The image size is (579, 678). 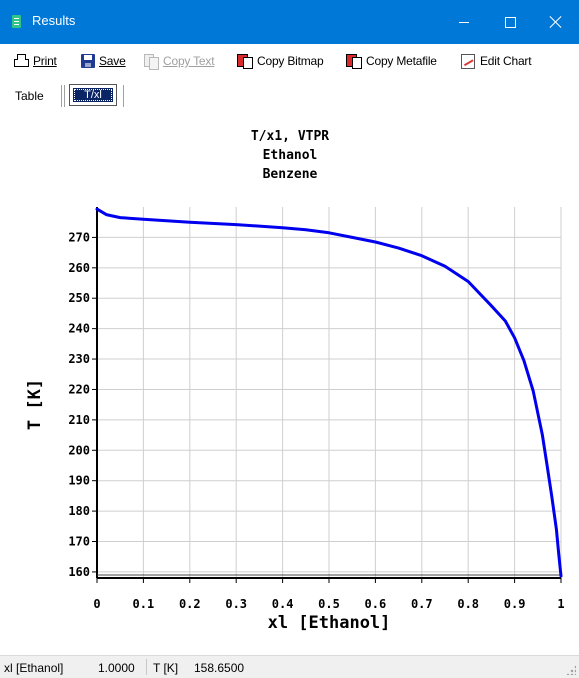 What do you see at coordinates (290, 174) in the screenshot?
I see `chart-title-line: Benzene` at bounding box center [290, 174].